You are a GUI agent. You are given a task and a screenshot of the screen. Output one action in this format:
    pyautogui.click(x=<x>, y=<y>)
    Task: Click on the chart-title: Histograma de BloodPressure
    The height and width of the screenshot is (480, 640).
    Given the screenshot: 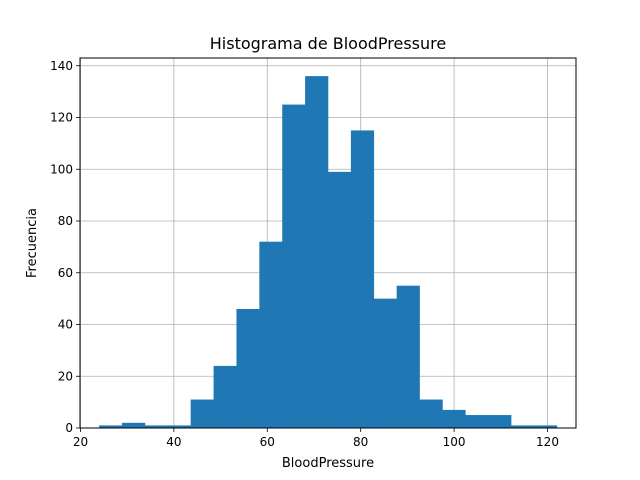 What is the action you would take?
    pyautogui.click(x=328, y=43)
    